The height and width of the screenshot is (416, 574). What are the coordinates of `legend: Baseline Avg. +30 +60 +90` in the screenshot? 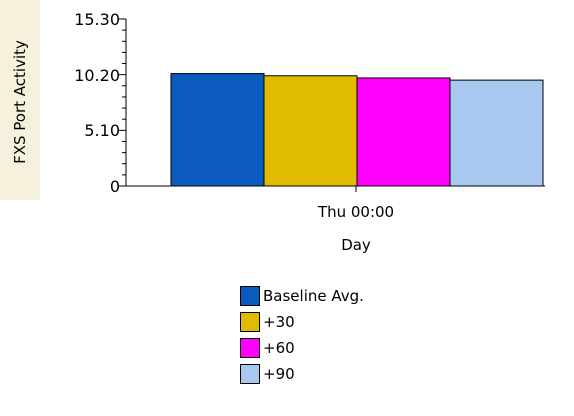 It's located at (302, 335).